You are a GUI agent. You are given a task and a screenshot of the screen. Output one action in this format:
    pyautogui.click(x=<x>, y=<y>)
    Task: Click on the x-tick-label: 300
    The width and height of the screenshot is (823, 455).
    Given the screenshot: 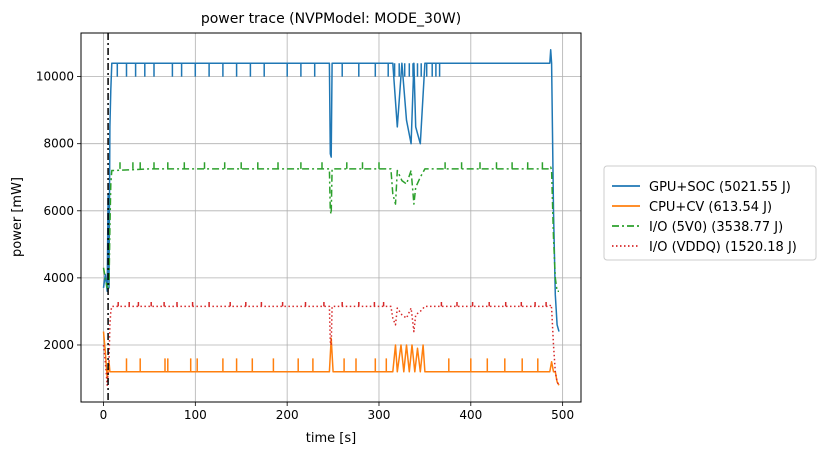 What is the action you would take?
    pyautogui.click(x=379, y=415)
    